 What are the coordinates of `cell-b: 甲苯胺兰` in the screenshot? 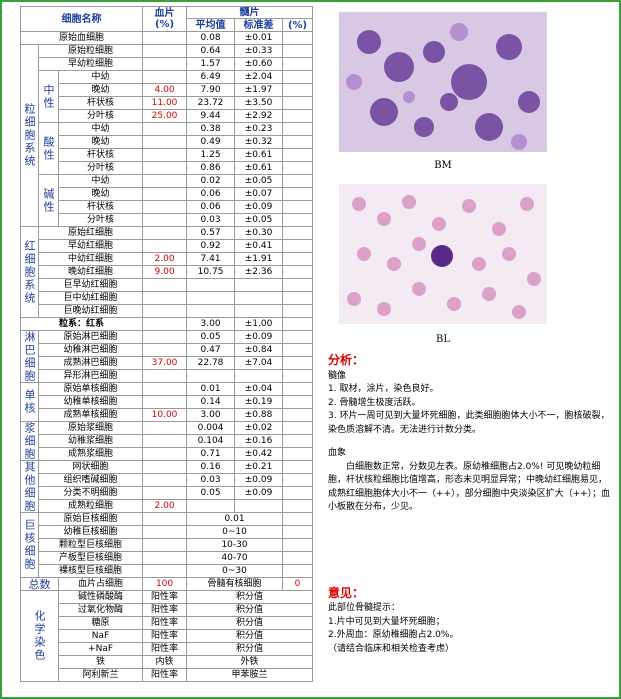 It's located at (250, 675).